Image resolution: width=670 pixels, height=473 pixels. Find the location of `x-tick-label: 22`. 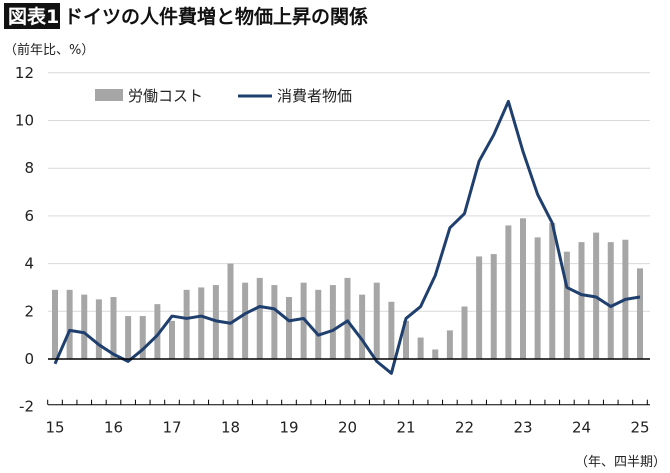

x-tick-label: 22 is located at coordinates (464, 428).